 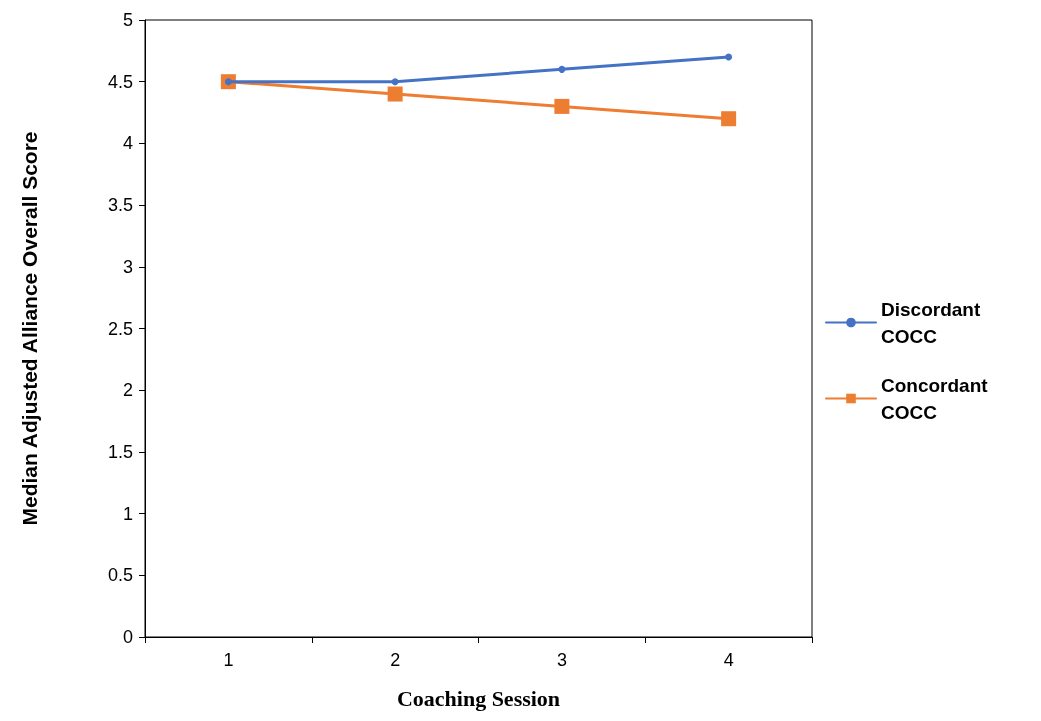 I want to click on y-tick-label: 4.5, so click(x=120, y=81).